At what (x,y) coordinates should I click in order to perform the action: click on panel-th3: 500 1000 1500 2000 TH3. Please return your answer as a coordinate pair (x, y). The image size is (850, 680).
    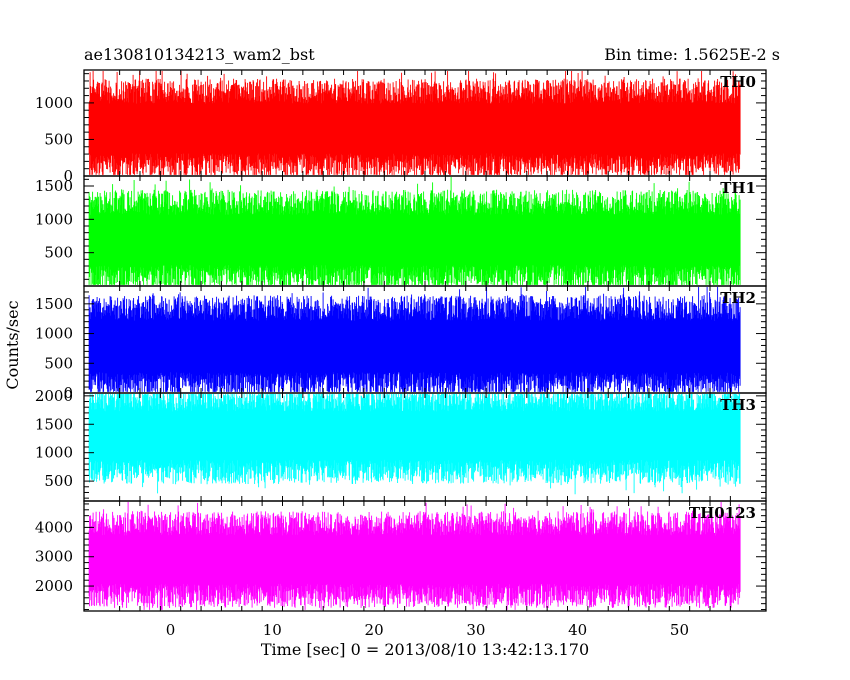
    Looking at the image, I should click on (401, 444).